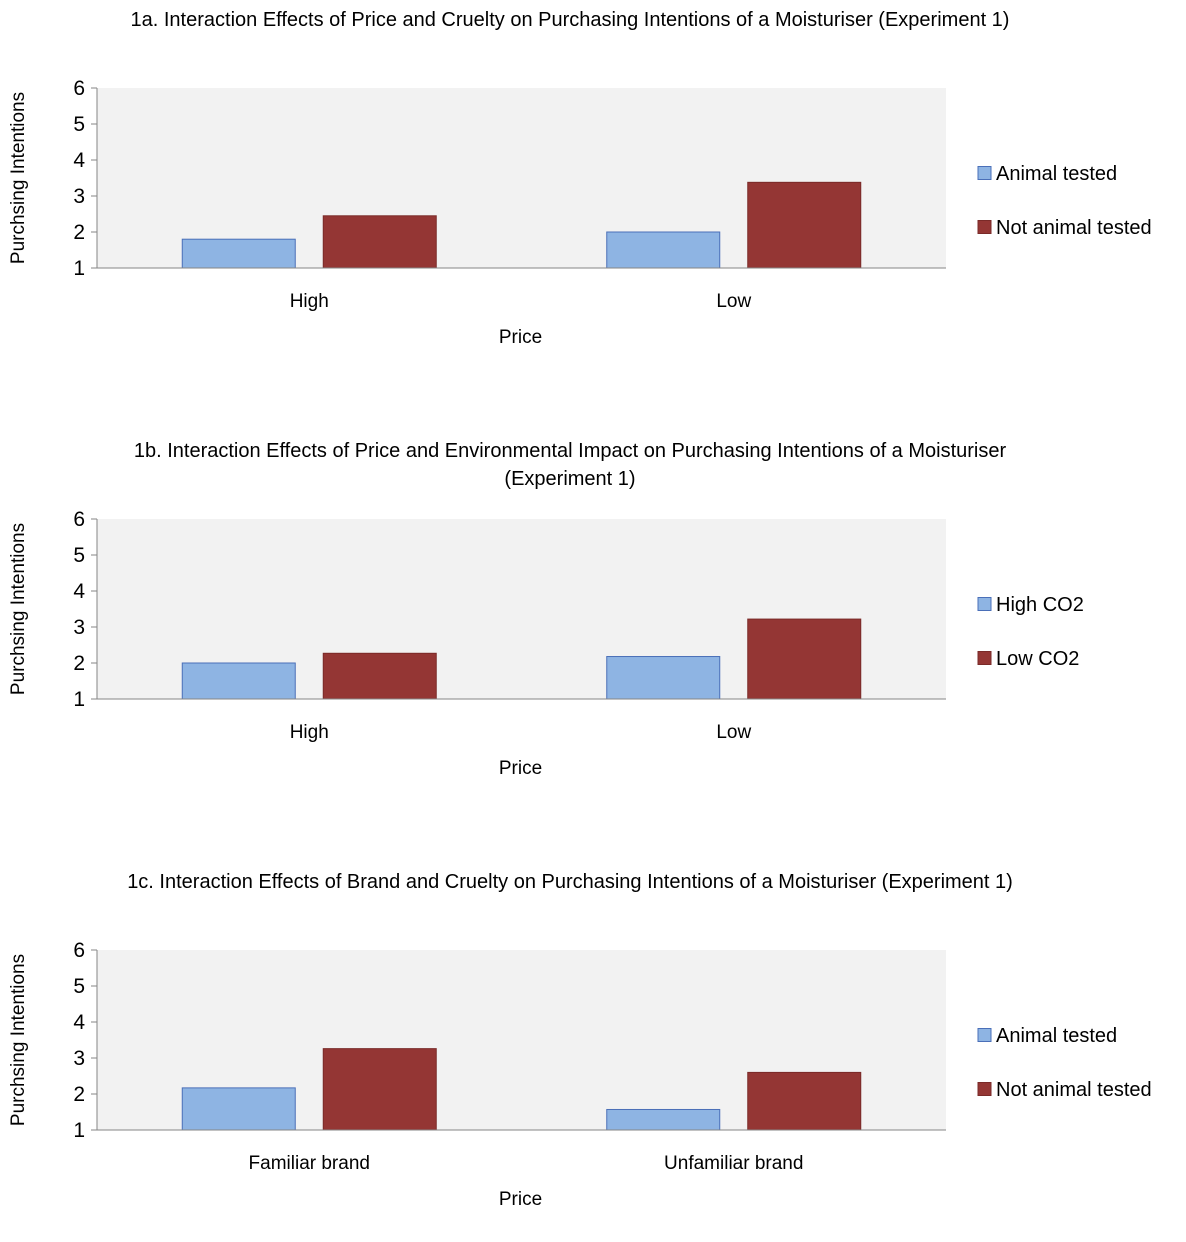  What do you see at coordinates (309, 1163) in the screenshot?
I see `x-tick-label: Familiar brand` at bounding box center [309, 1163].